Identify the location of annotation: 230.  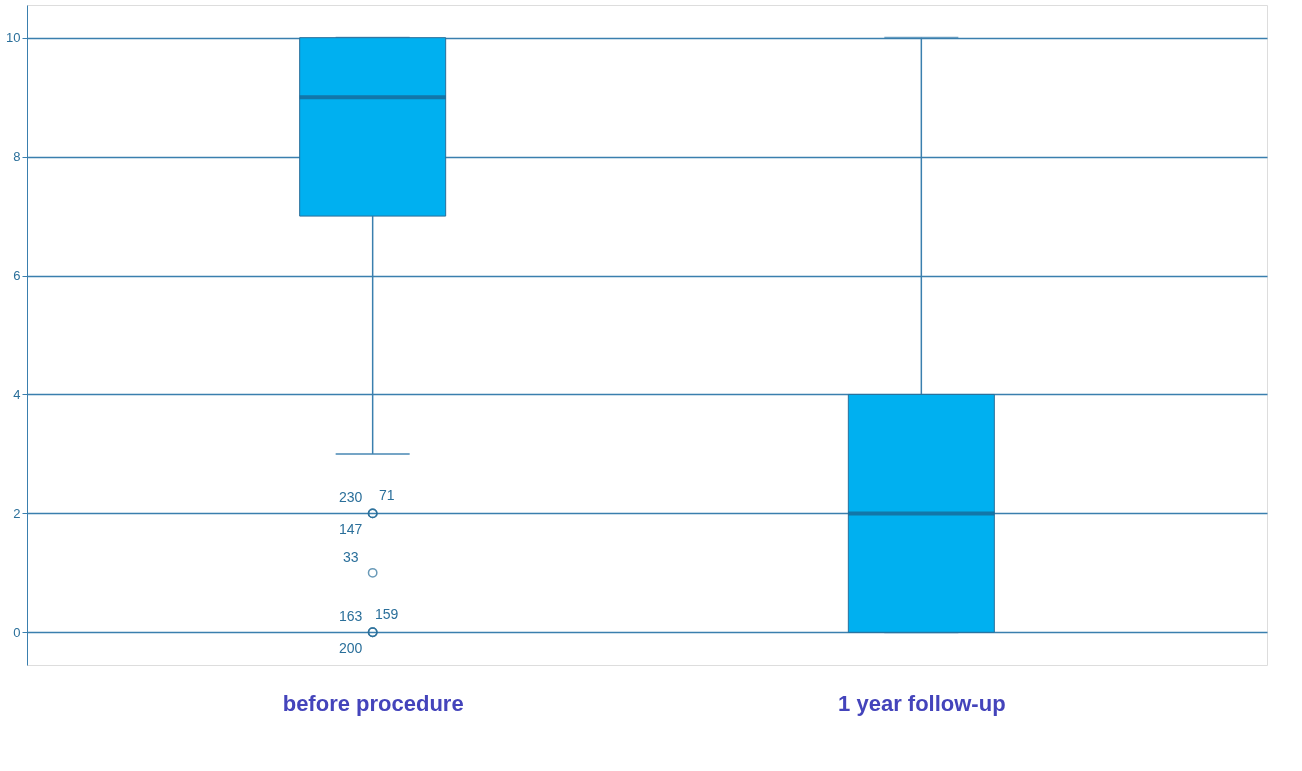
(350, 497).